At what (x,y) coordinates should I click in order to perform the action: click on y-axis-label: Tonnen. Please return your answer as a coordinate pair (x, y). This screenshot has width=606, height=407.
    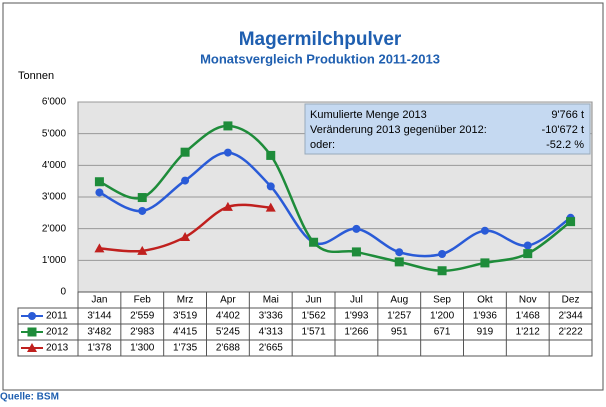
    Looking at the image, I should click on (36, 76).